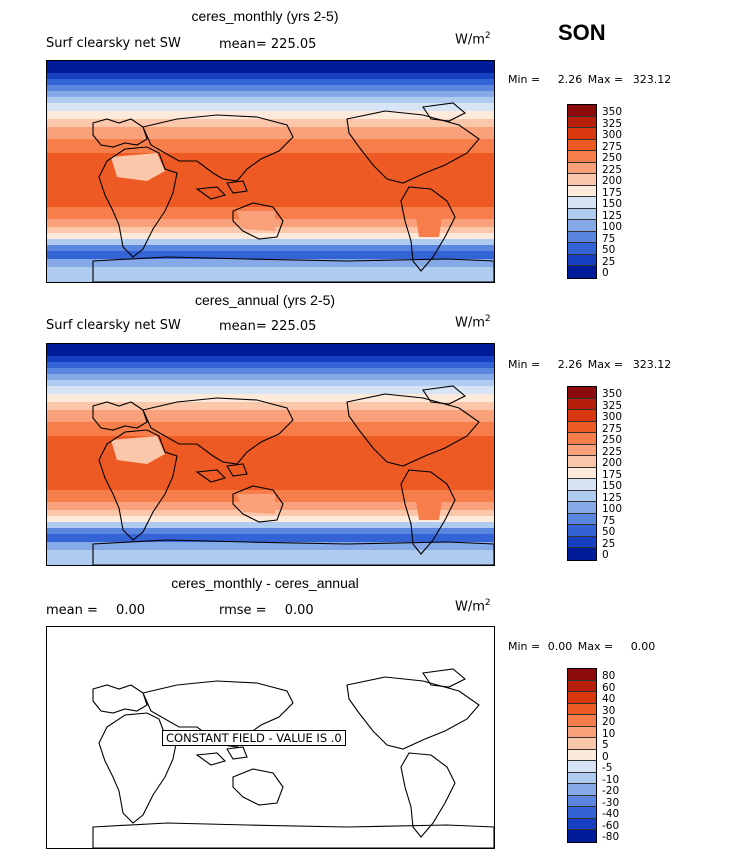 The image size is (733, 854). What do you see at coordinates (612, 463) in the screenshot?
I see `colorbar-label: 200` at bounding box center [612, 463].